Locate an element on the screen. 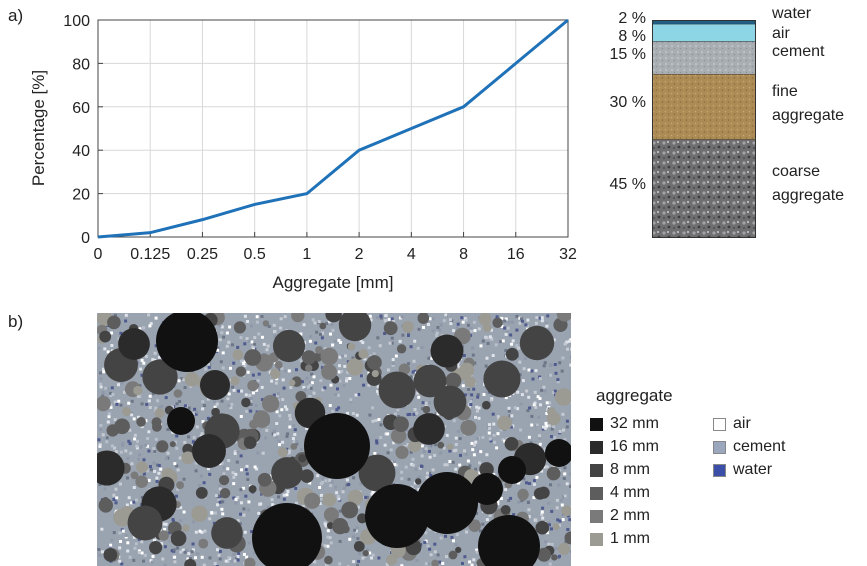 The image size is (867, 566). x-tick-label: 1 is located at coordinates (306, 254).